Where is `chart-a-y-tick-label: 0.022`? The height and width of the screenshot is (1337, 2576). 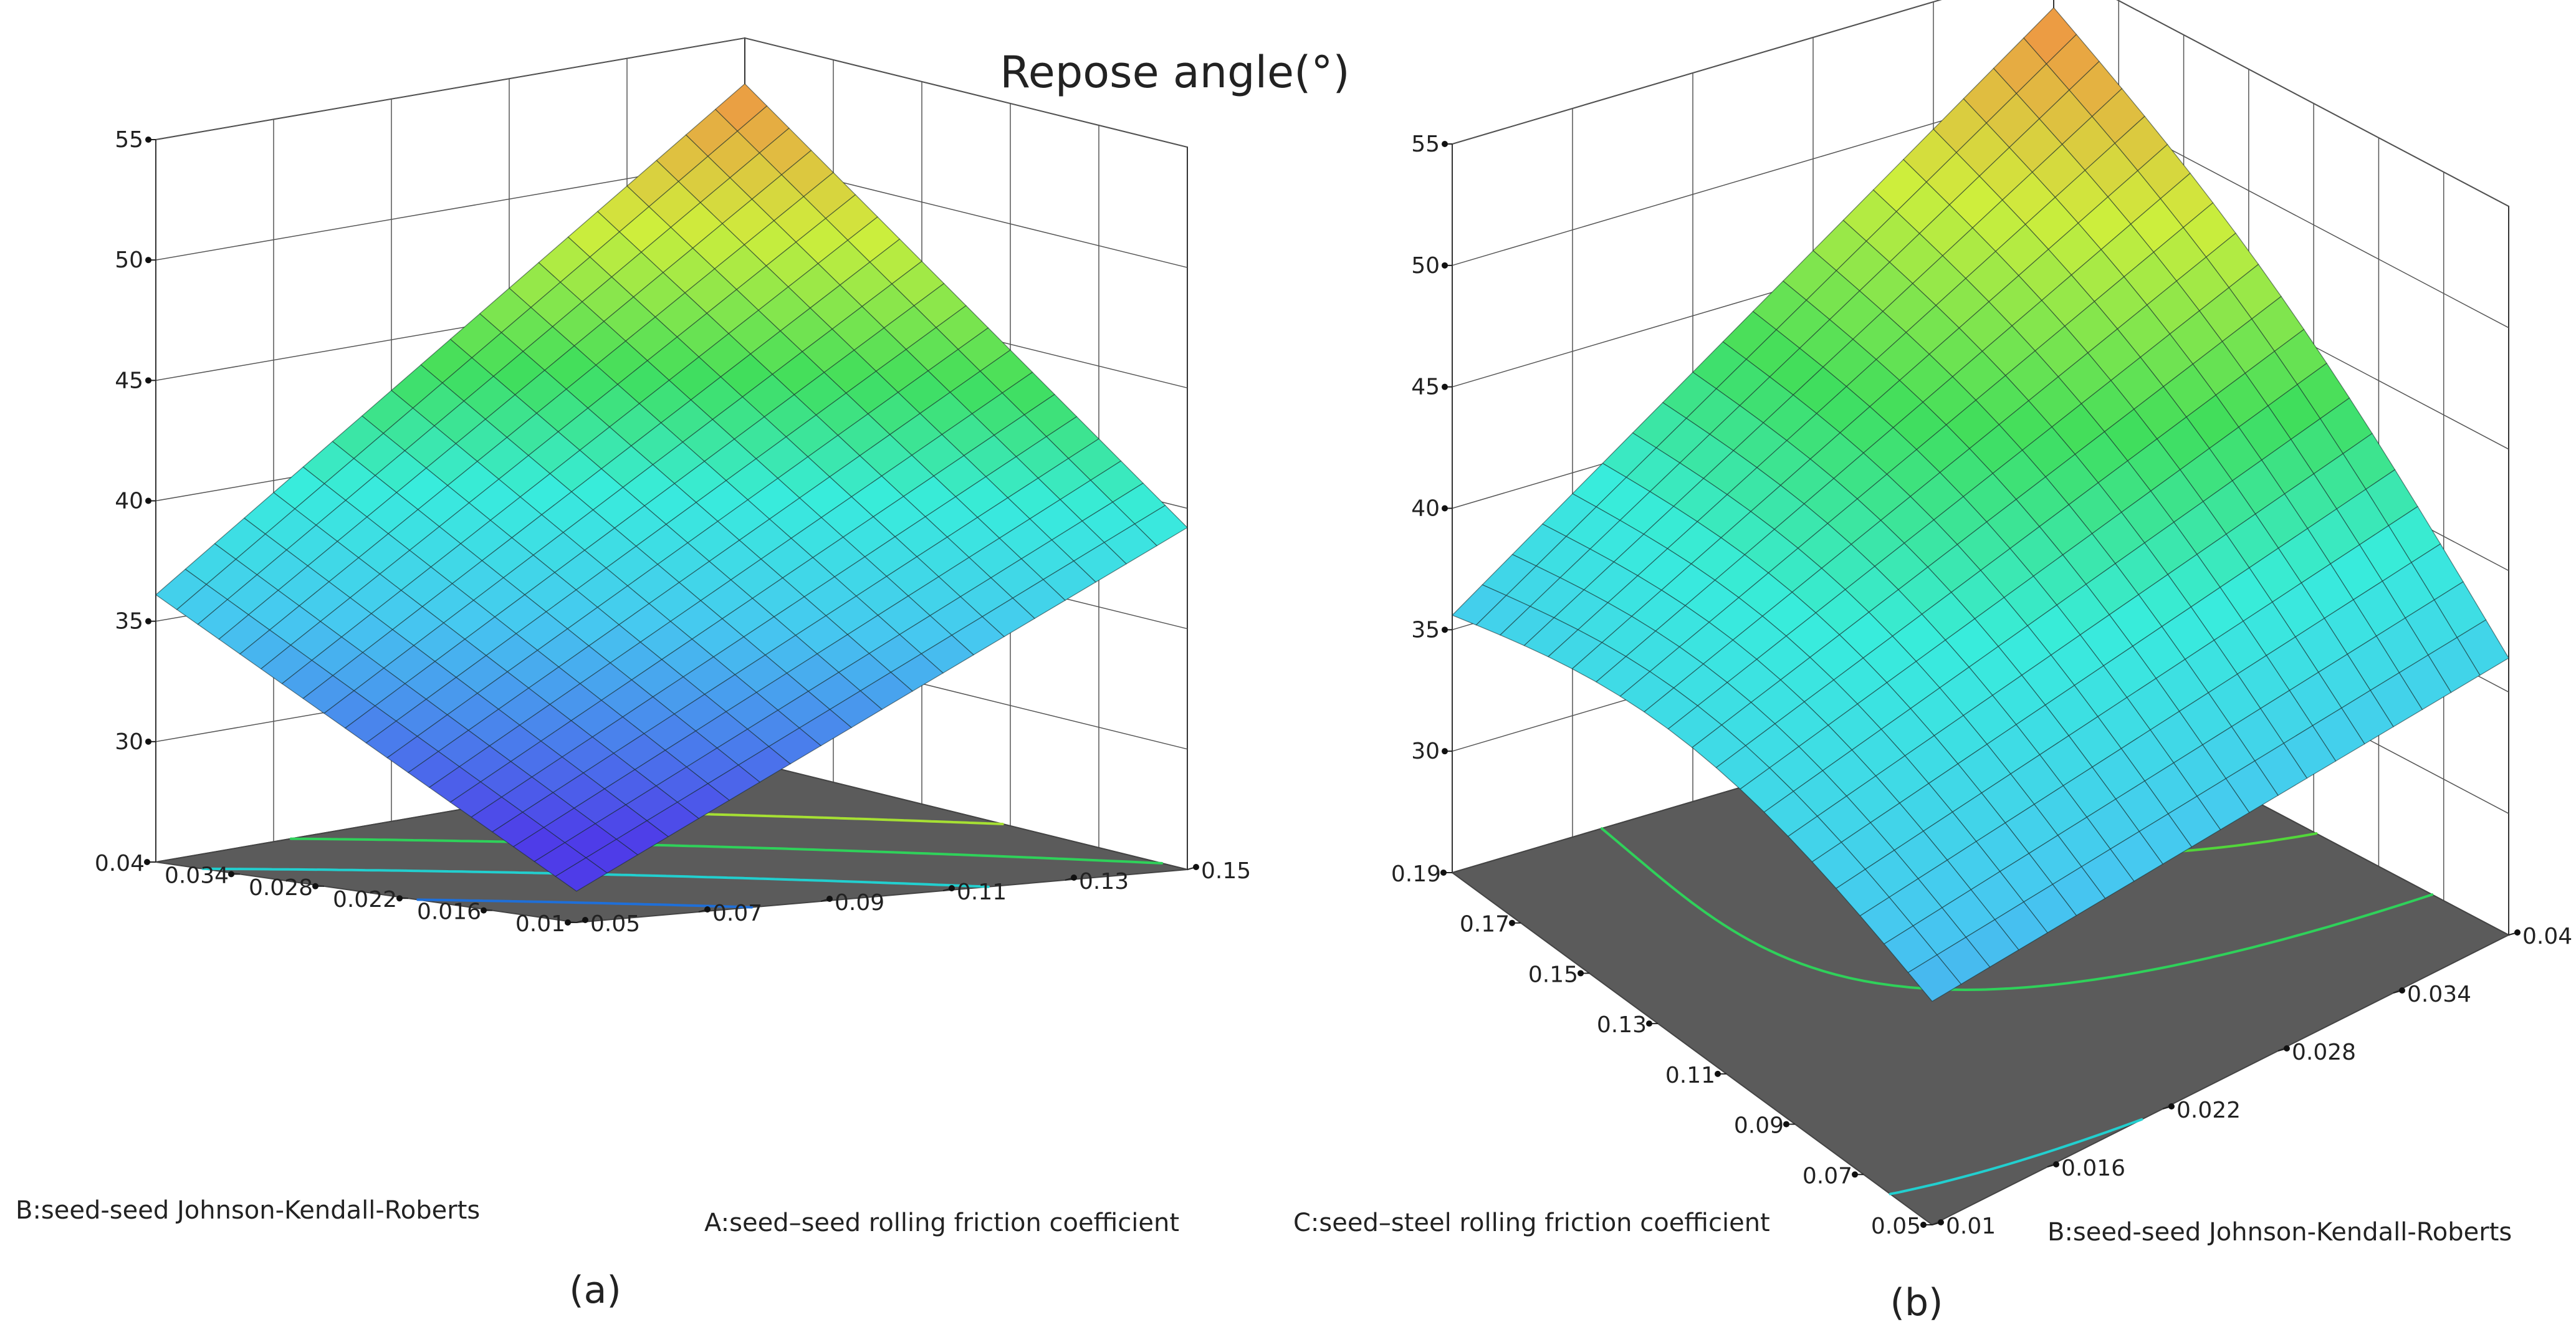
chart-a-y-tick-label: 0.022 is located at coordinates (365, 900).